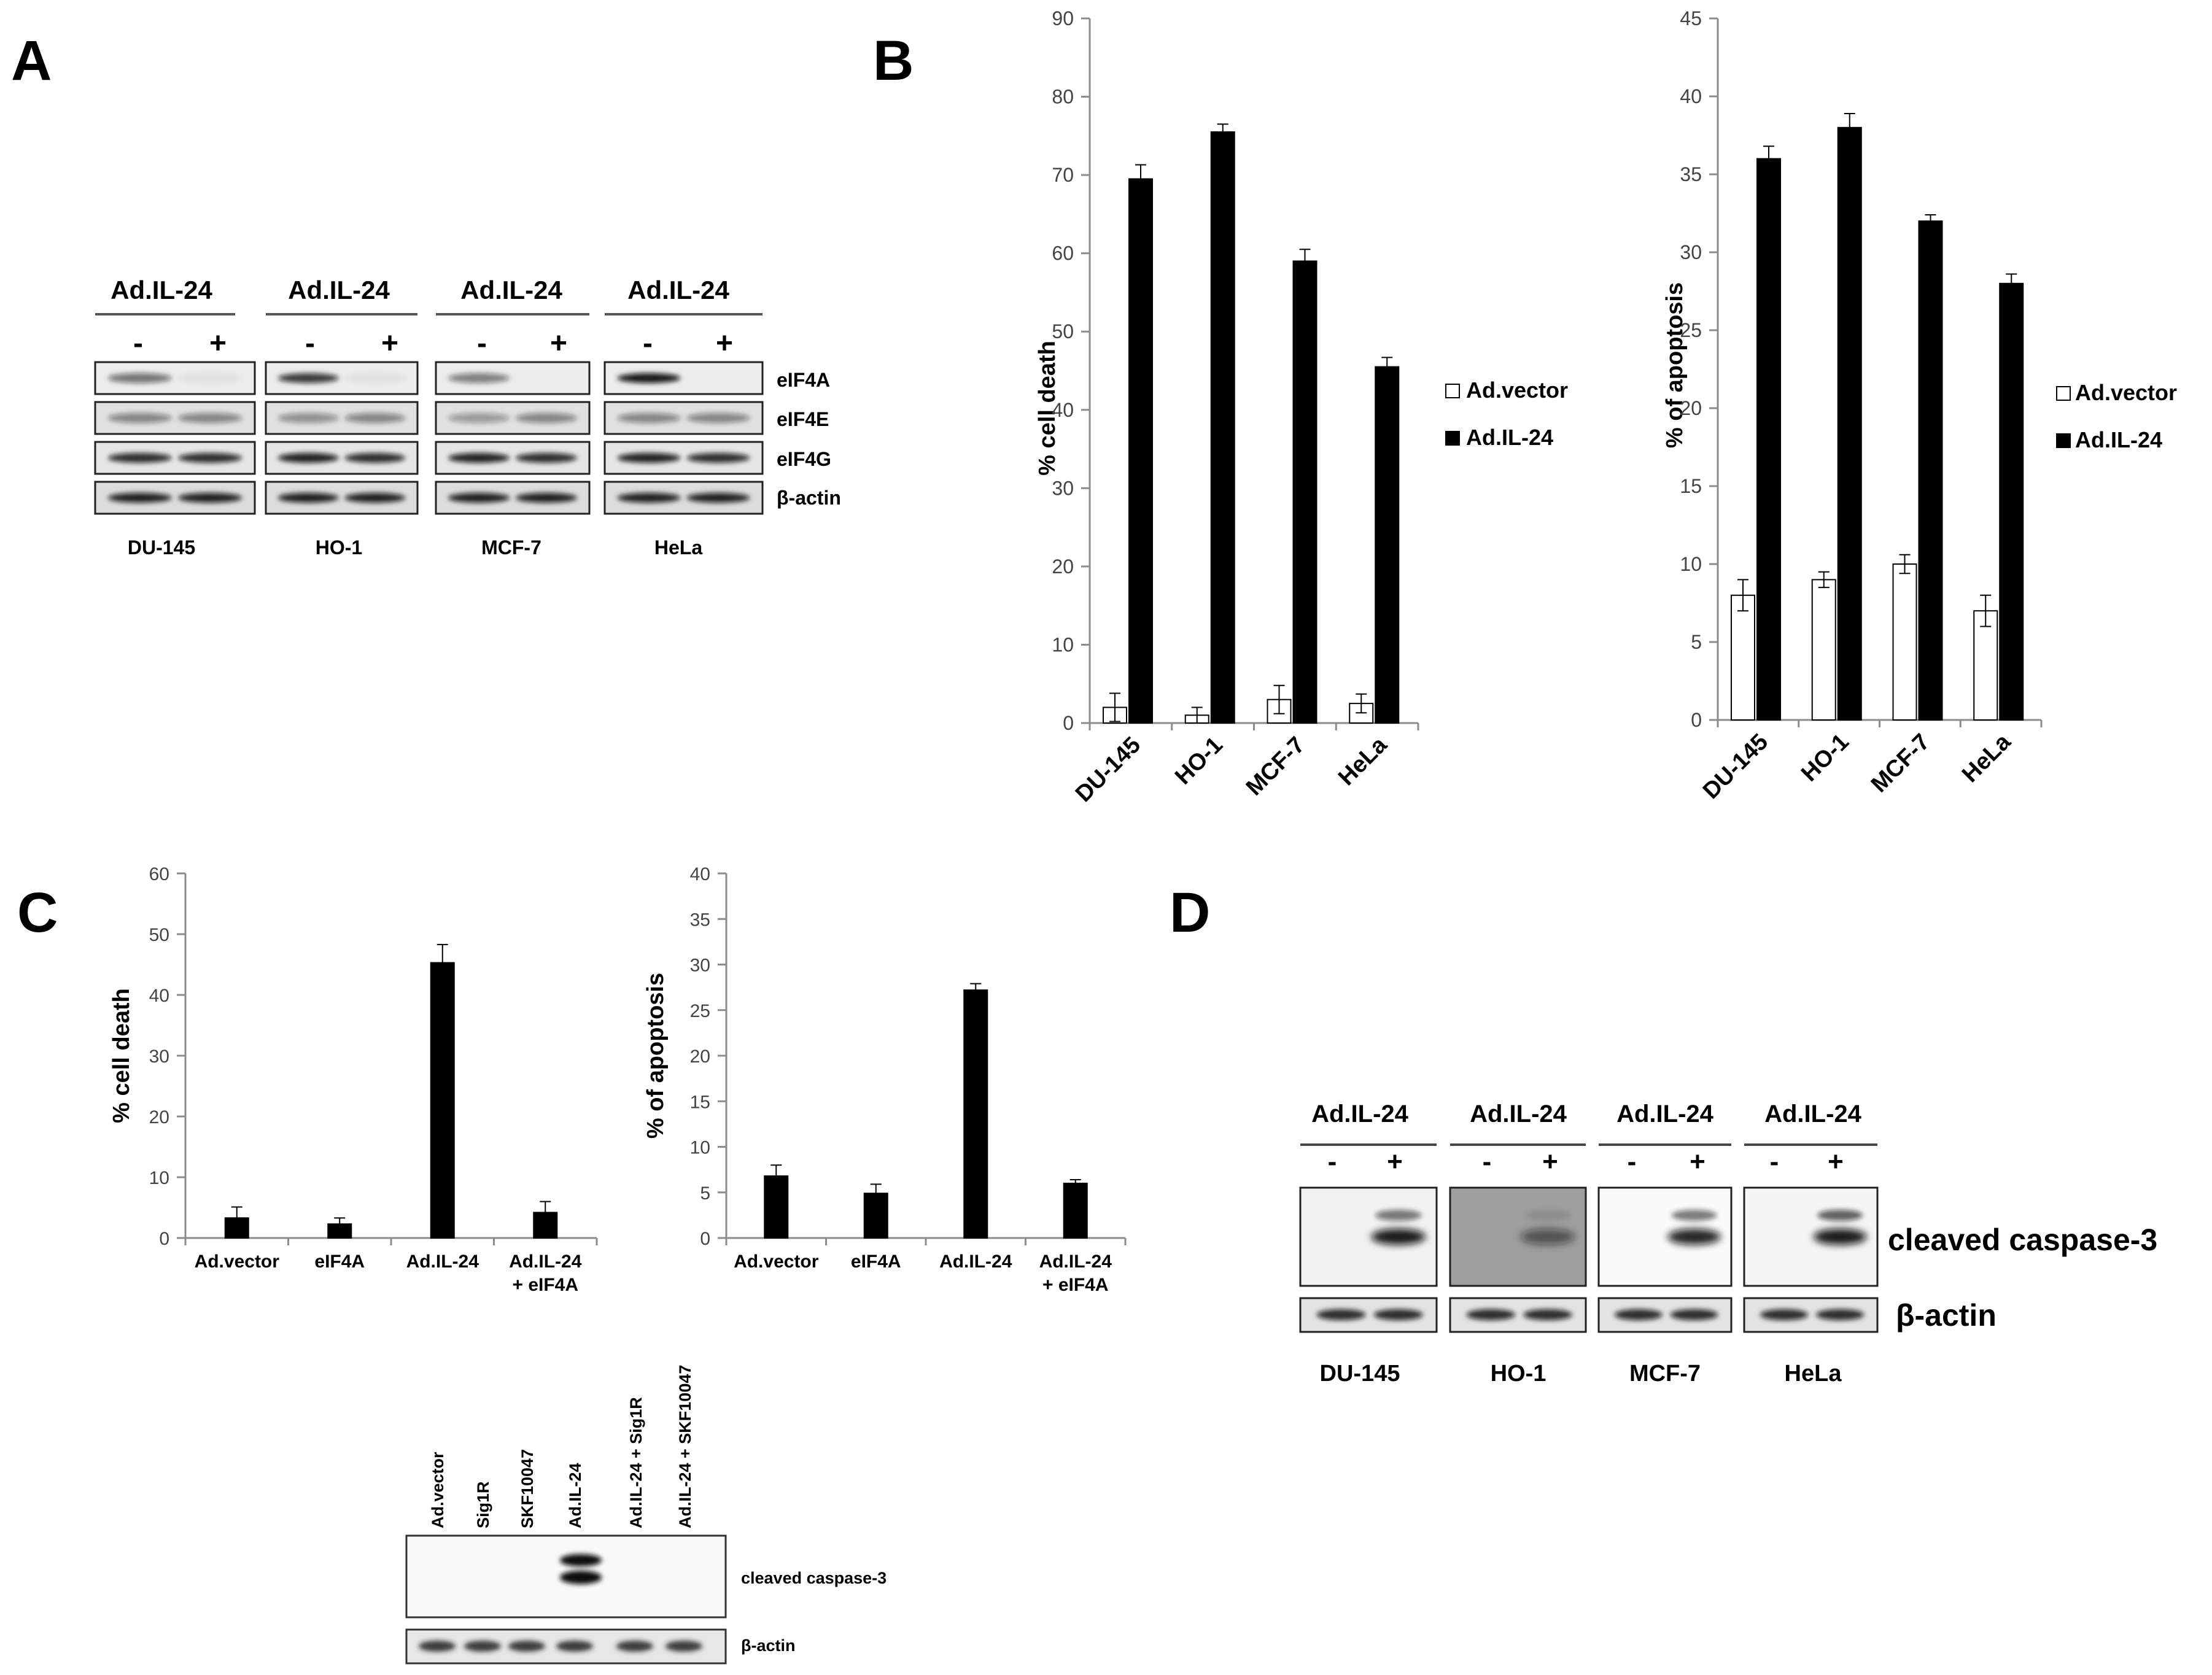 The height and width of the screenshot is (1675, 2212). Describe the element at coordinates (2063, 393) in the screenshot. I see `legend-swatch-vector-b2` at that location.